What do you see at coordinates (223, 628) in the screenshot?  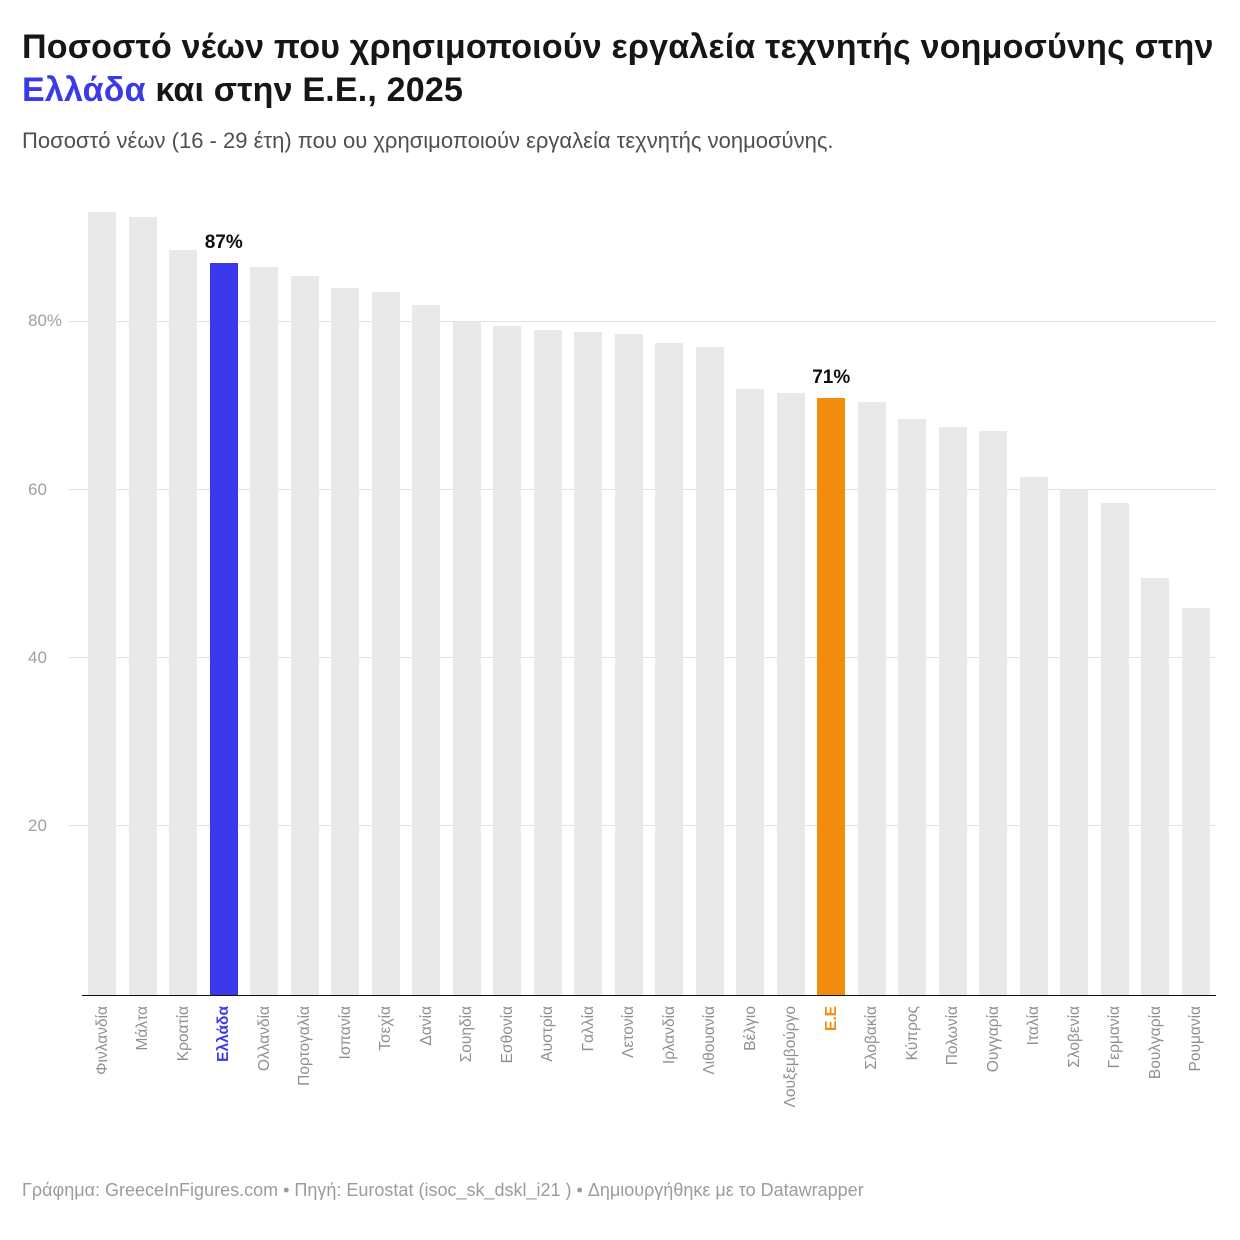 I see `bar-Ελλάδα` at bounding box center [223, 628].